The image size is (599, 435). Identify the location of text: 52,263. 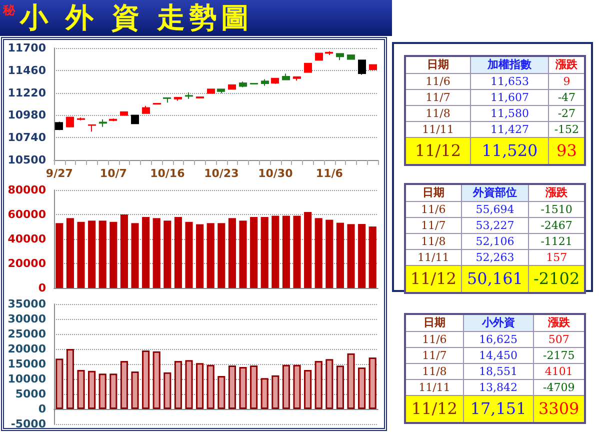
(495, 257).